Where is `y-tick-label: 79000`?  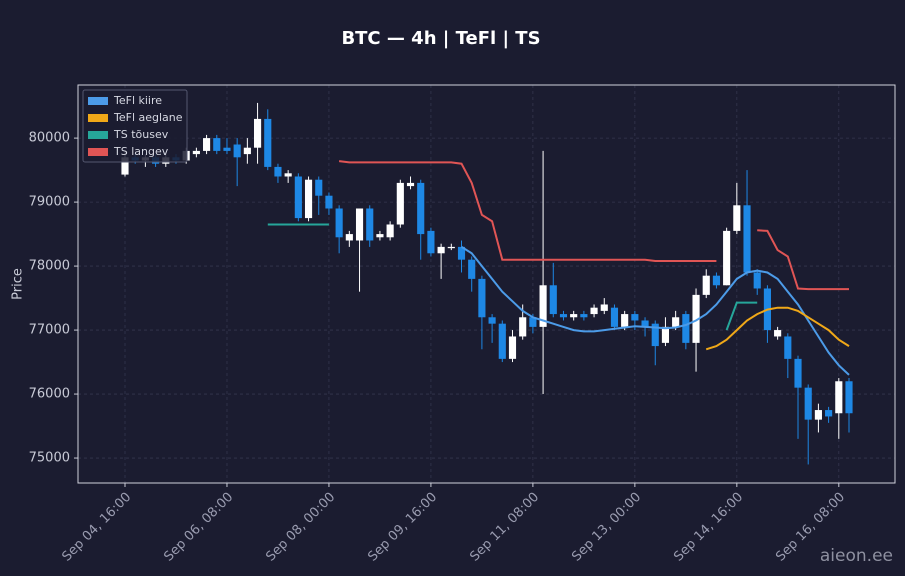 y-tick-label: 79000 is located at coordinates (49, 202).